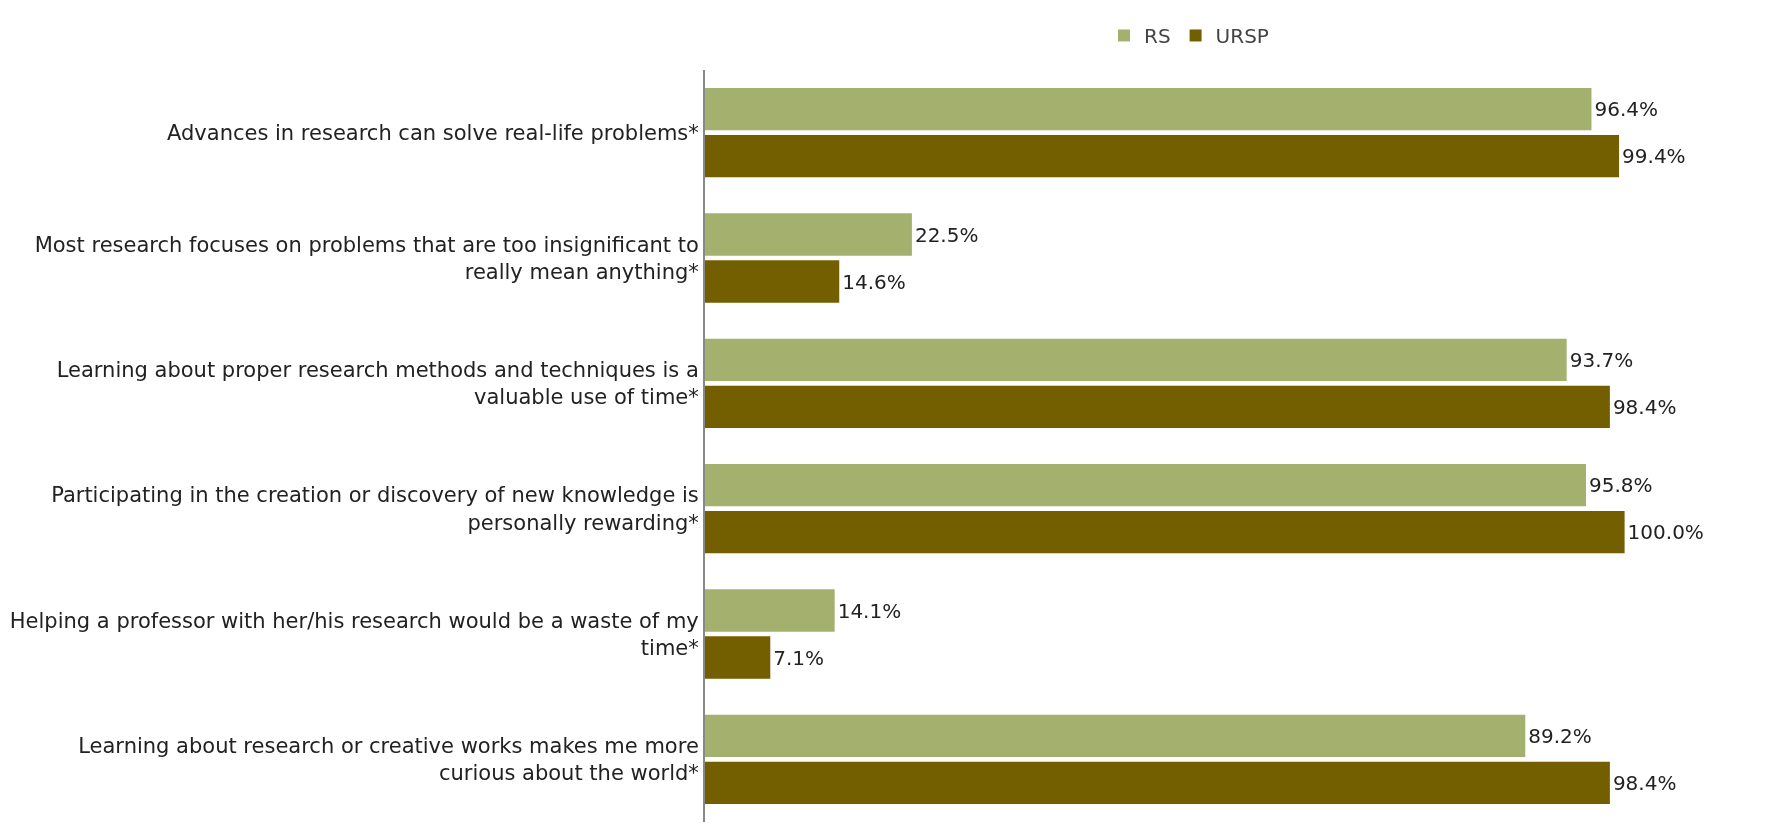  Describe the element at coordinates (1654, 156) in the screenshot. I see `data-label: 99.4%` at that location.